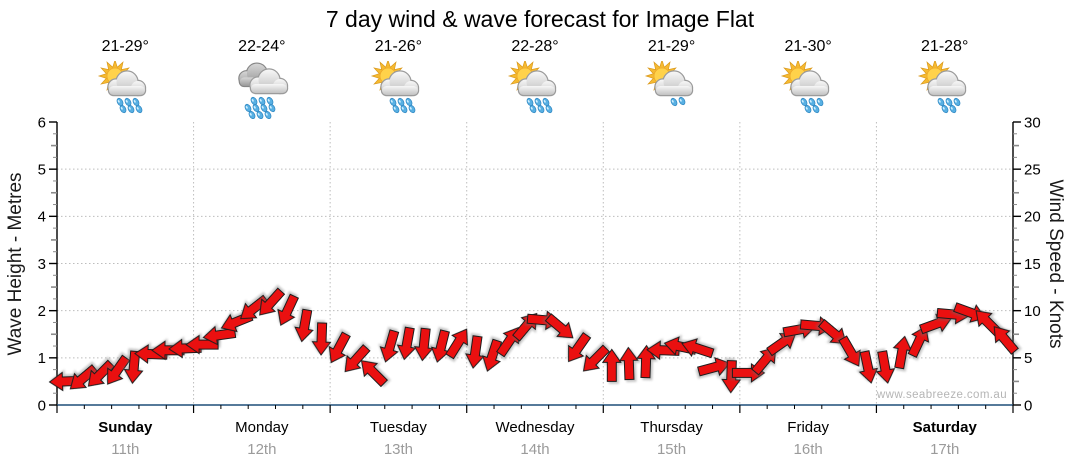  Describe the element at coordinates (398, 46) in the screenshot. I see `temperature-range: 21-26°` at that location.